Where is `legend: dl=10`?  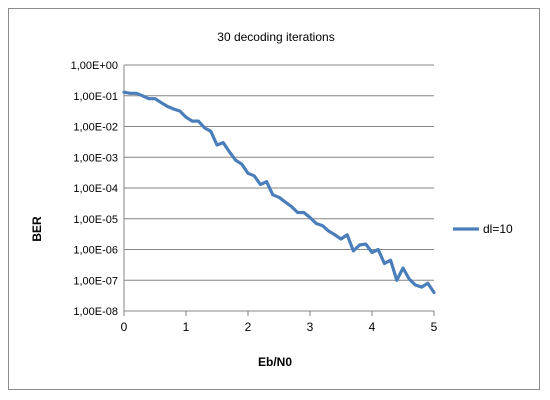 legend: dl=10 is located at coordinates (483, 229).